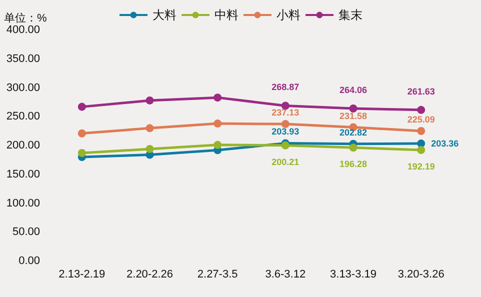 This screenshot has height=297, width=481. Describe the element at coordinates (421, 119) in the screenshot. I see `data-label: 225.09` at that location.